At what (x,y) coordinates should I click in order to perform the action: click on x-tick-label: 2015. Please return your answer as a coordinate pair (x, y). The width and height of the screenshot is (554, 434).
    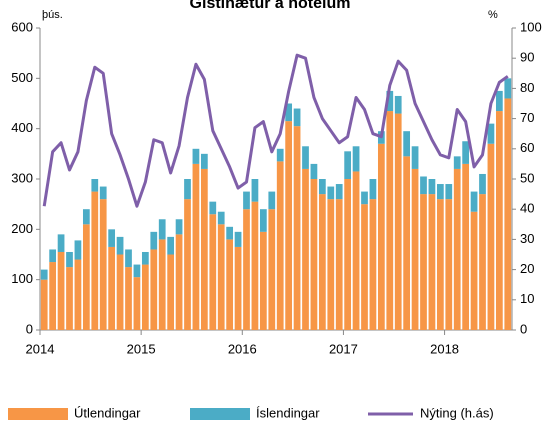
    Looking at the image, I should click on (141, 348).